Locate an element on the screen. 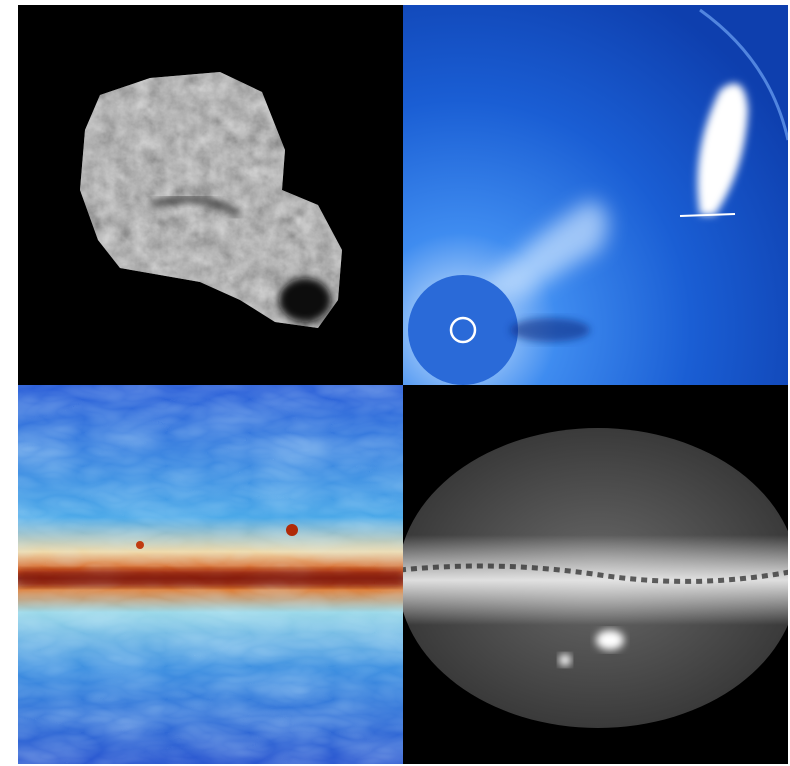 This screenshot has width=790, height=766. galactic-plane is located at coordinates (210, 578).